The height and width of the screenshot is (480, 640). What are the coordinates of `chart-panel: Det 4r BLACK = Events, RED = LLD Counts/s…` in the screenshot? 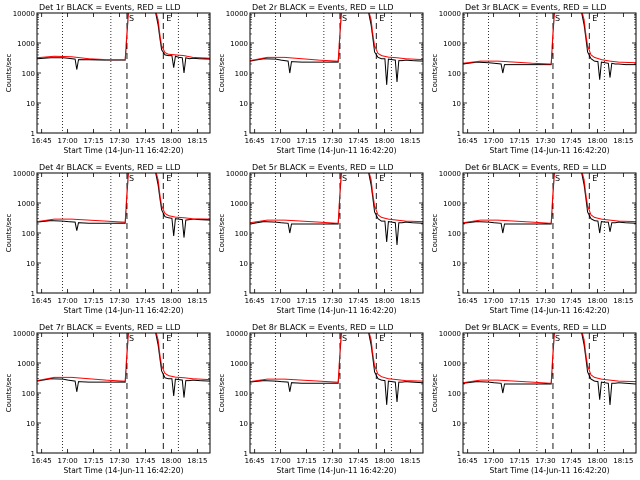 It's located at (108, 239).